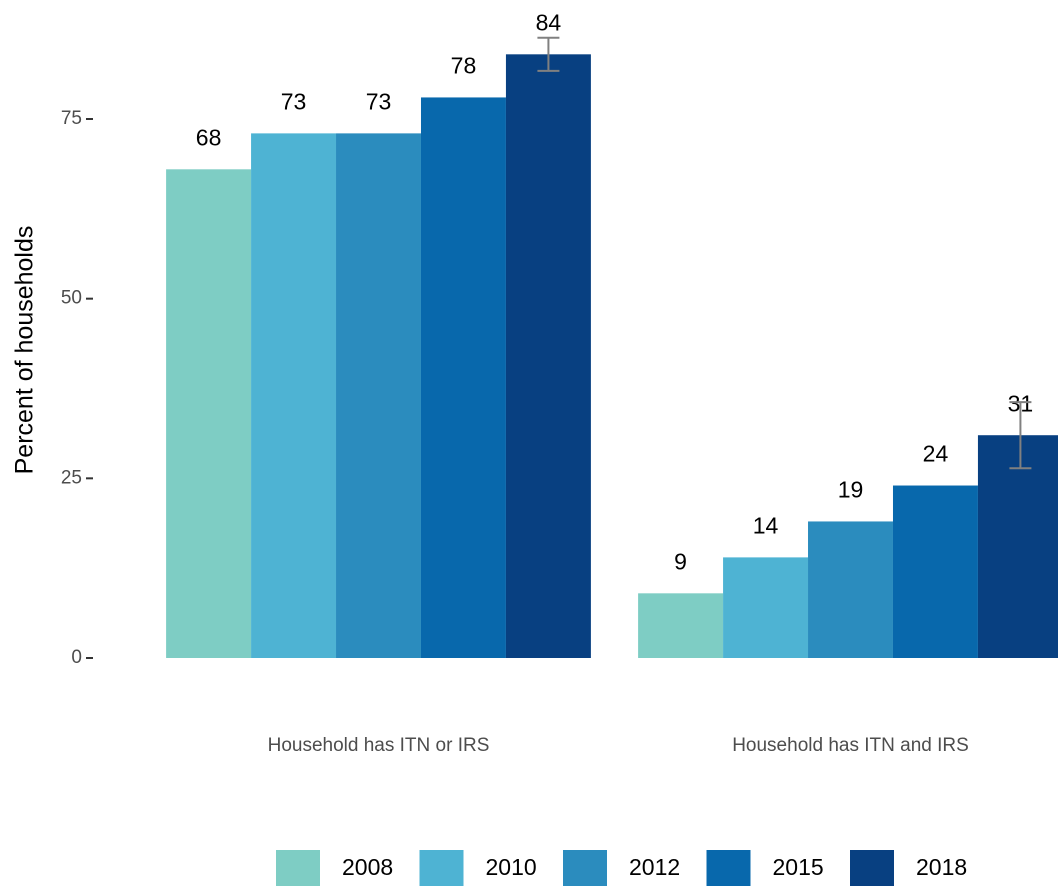  I want to click on y-tick-label: 0, so click(76, 657).